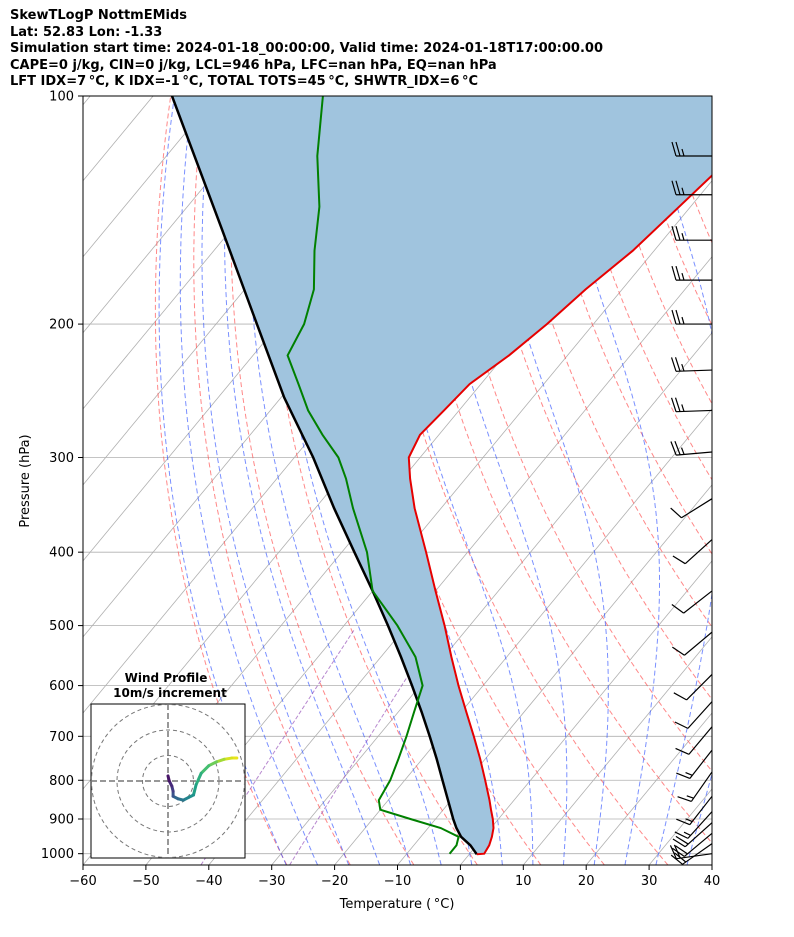 The height and width of the screenshot is (937, 794). I want to click on y-tick-label: 900, so click(61, 820).